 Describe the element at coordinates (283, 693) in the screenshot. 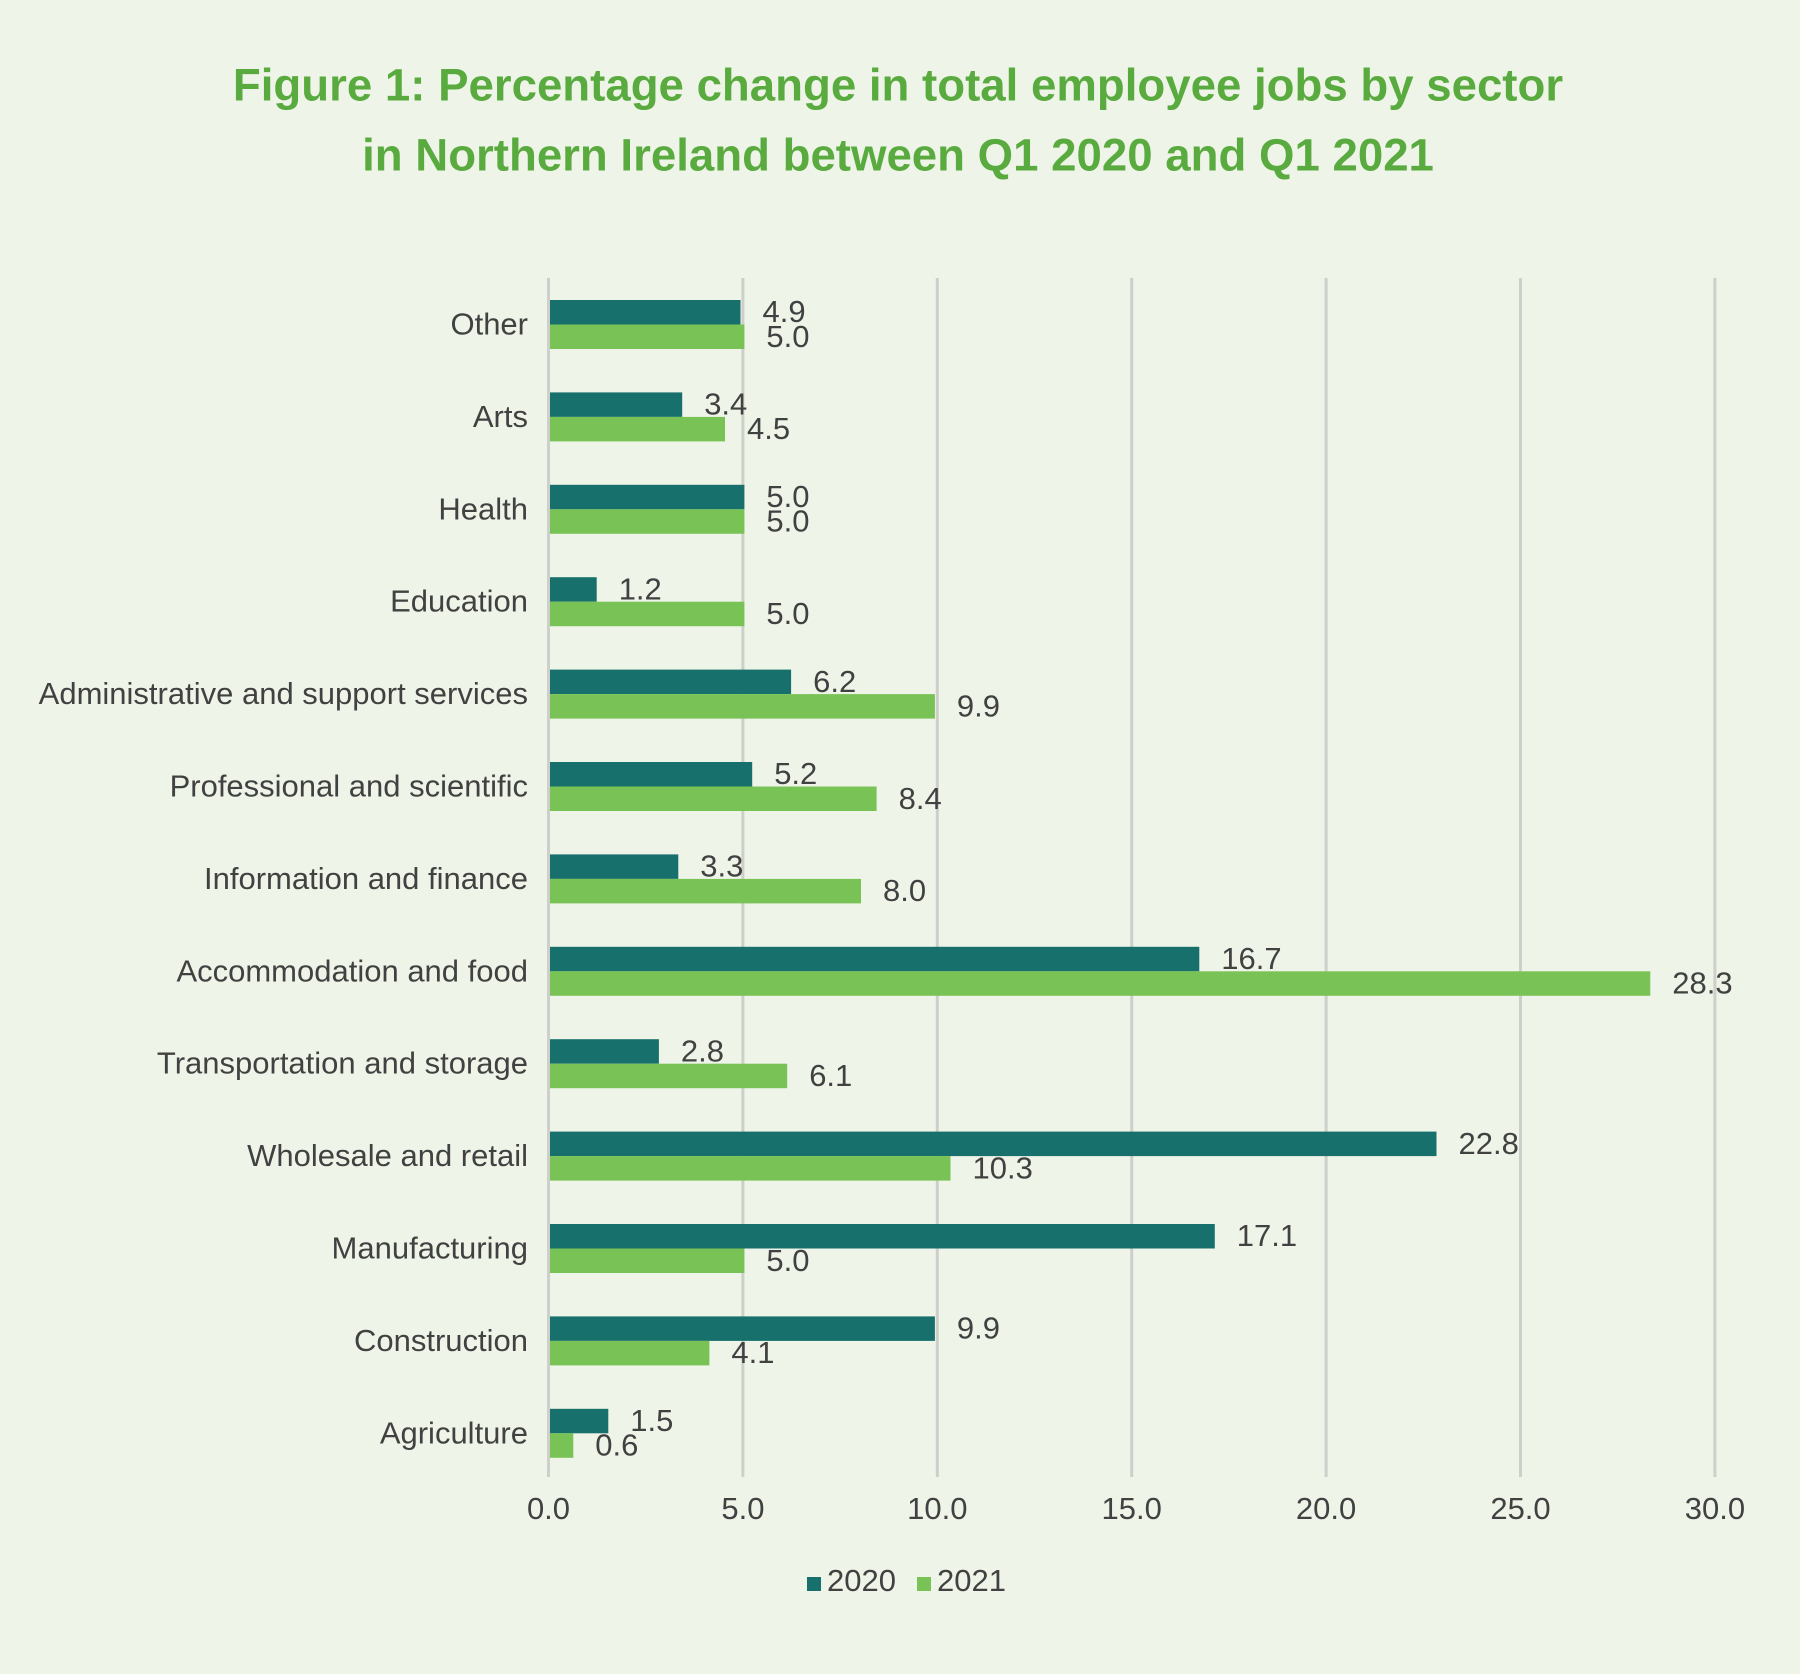

I see `svg-text:Administrative and support ser: Administrative and support services` at that location.